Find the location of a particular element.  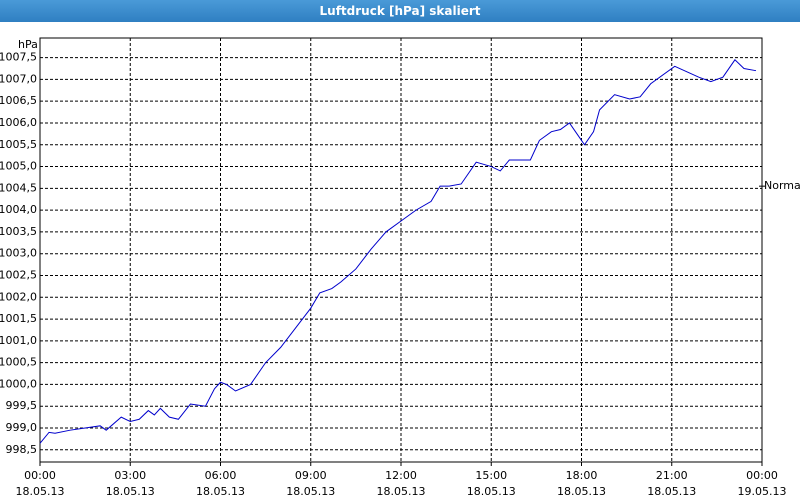

y-tick-label: 1000,0 is located at coordinates (18, 383).